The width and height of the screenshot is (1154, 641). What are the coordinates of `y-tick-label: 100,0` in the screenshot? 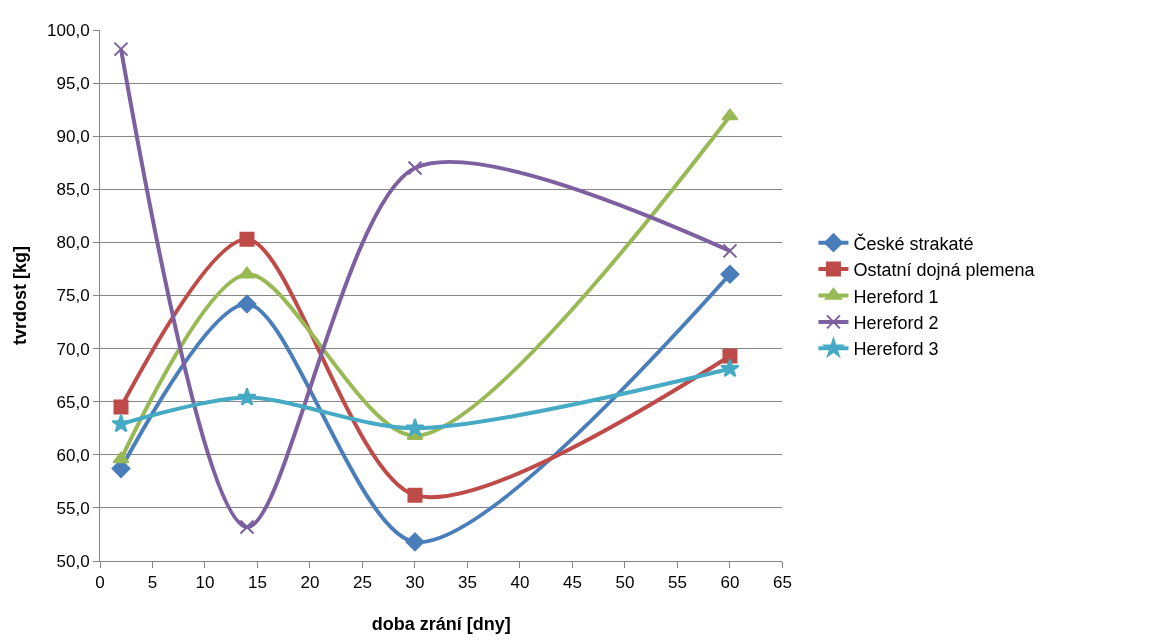 It's located at (68, 30).